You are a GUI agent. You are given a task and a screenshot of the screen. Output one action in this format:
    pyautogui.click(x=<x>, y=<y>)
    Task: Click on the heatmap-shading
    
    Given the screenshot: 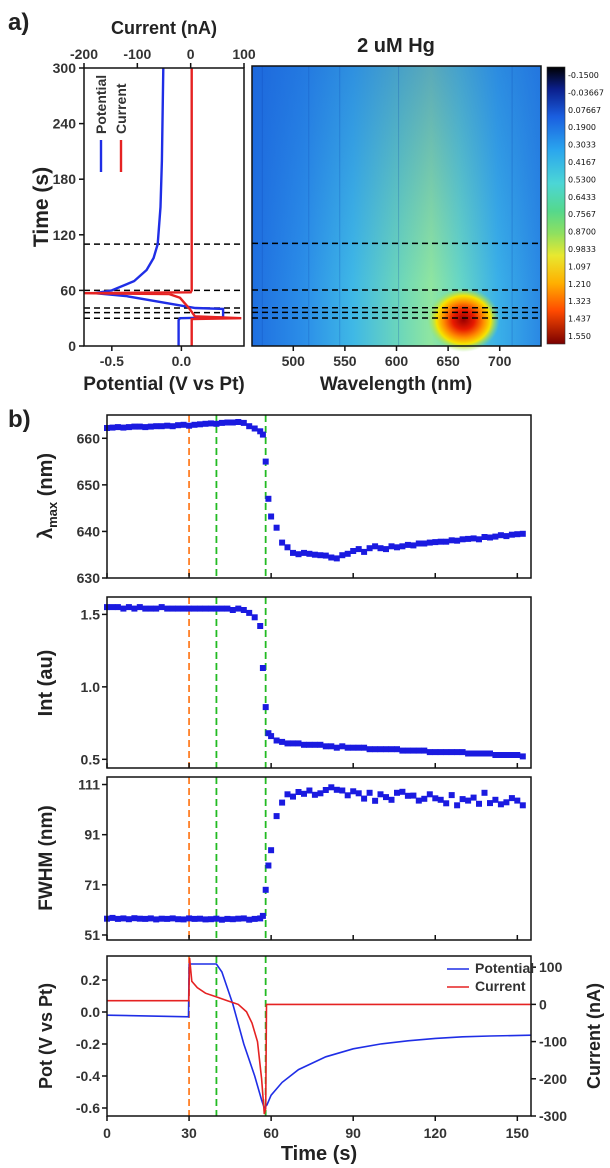 What is the action you would take?
    pyautogui.click(x=396, y=206)
    